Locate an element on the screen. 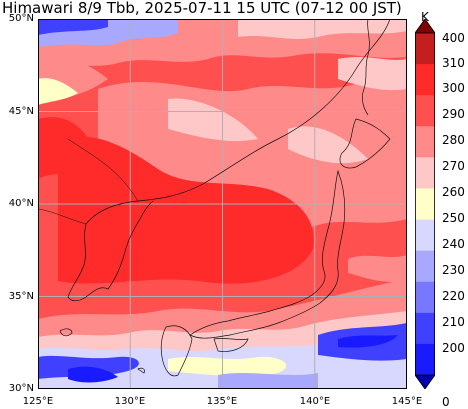 The image size is (468, 409). lon-tick-145: 145°E is located at coordinates (407, 401).